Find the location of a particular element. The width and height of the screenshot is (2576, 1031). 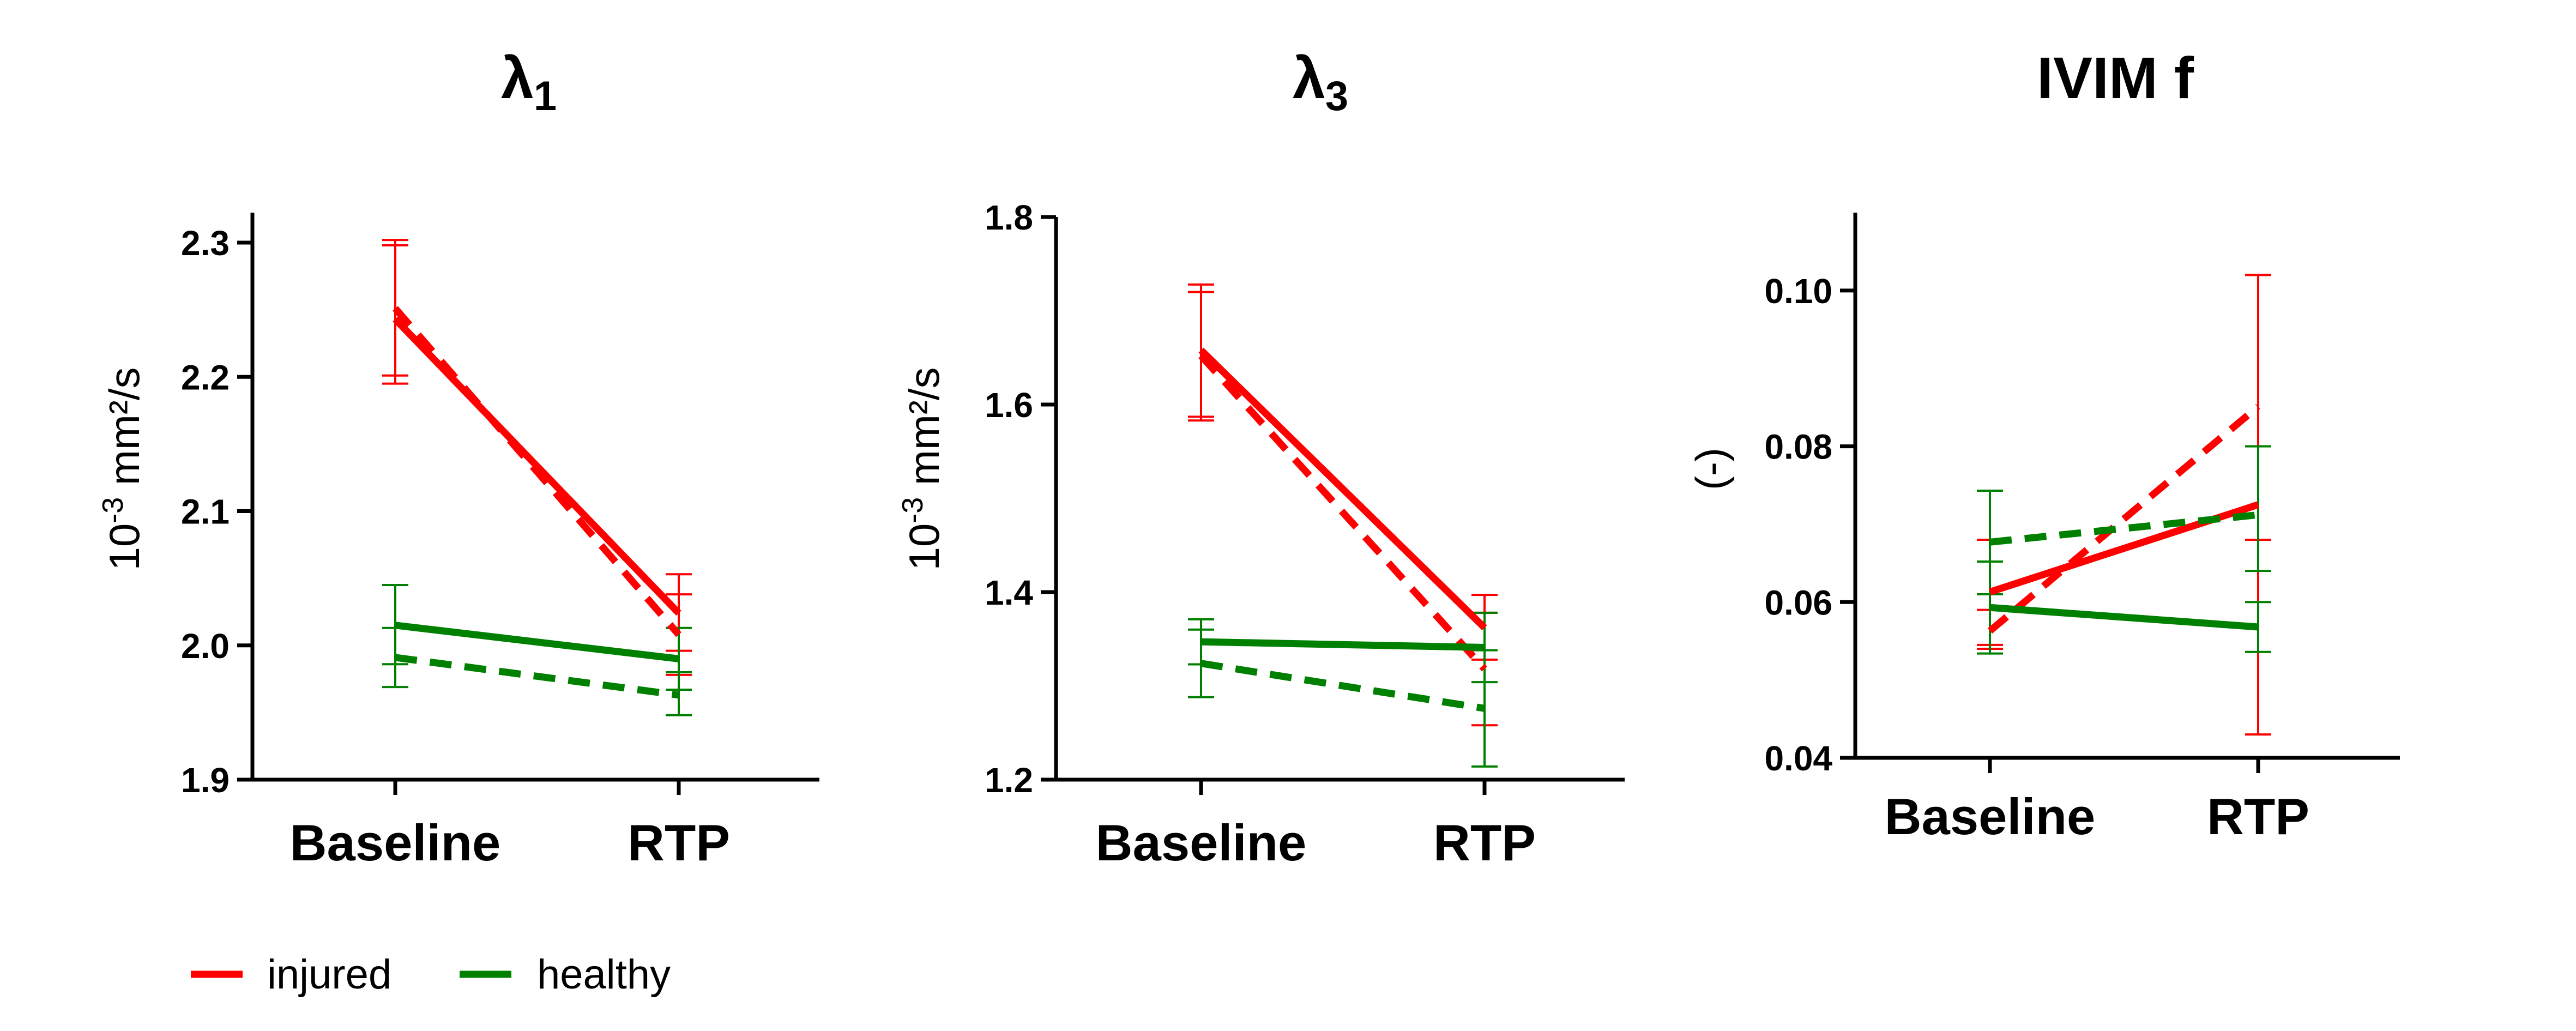

y-tick-label: 2.3 is located at coordinates (206, 243).